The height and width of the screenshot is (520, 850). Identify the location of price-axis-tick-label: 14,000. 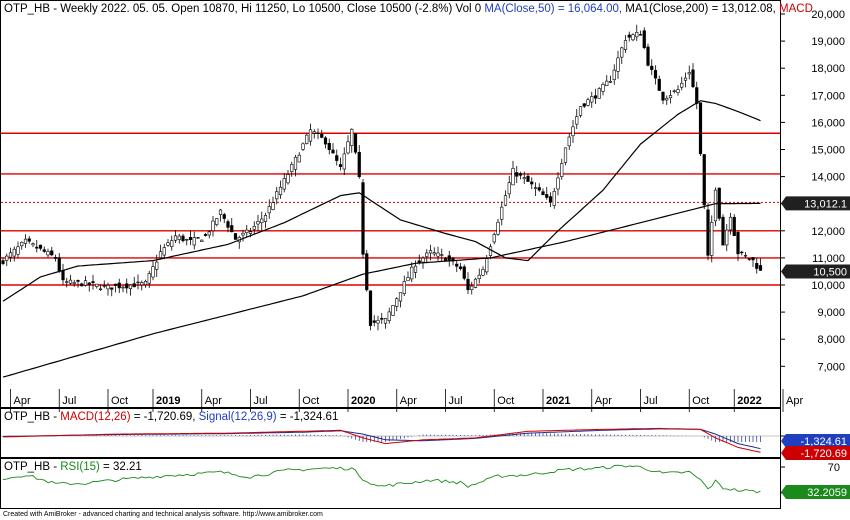
(828, 178).